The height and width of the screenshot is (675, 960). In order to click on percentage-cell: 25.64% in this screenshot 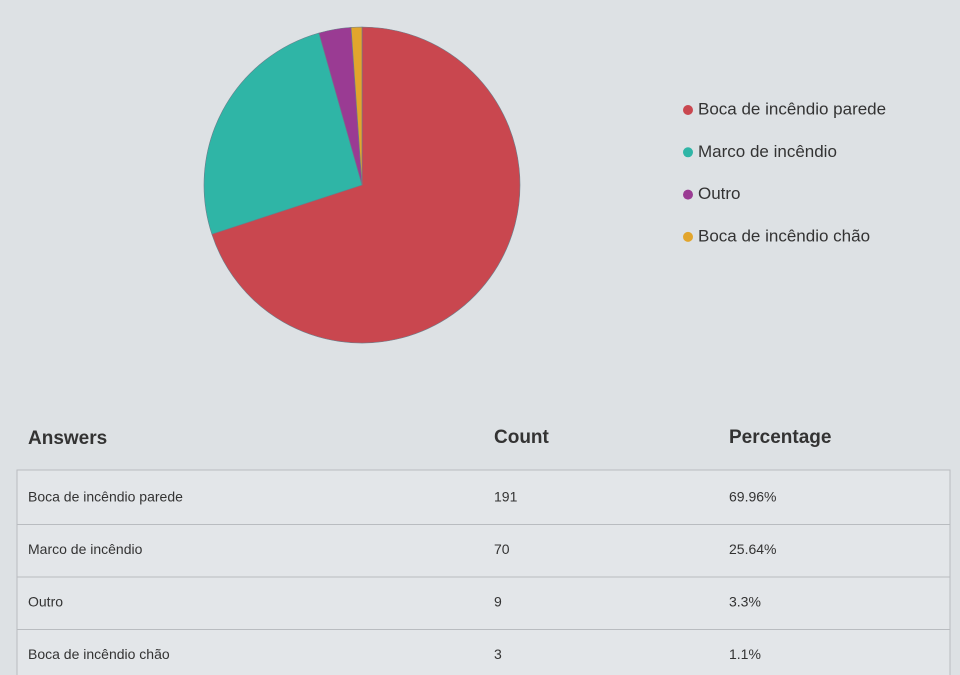, I will do `click(752, 549)`.